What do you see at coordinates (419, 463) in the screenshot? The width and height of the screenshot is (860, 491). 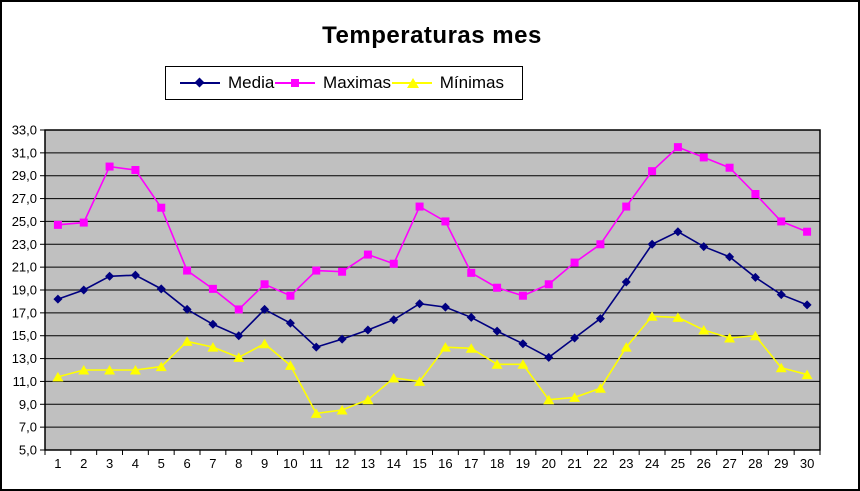 I see `x-axis-label: 15` at bounding box center [419, 463].